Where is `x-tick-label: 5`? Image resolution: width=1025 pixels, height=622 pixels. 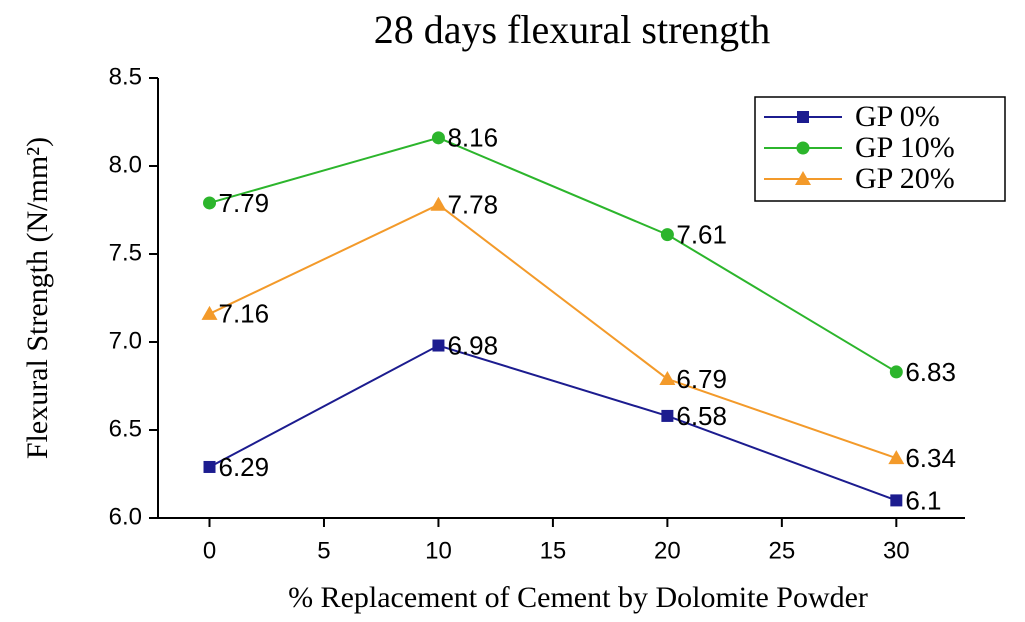
x-tick-label: 5 is located at coordinates (323, 550).